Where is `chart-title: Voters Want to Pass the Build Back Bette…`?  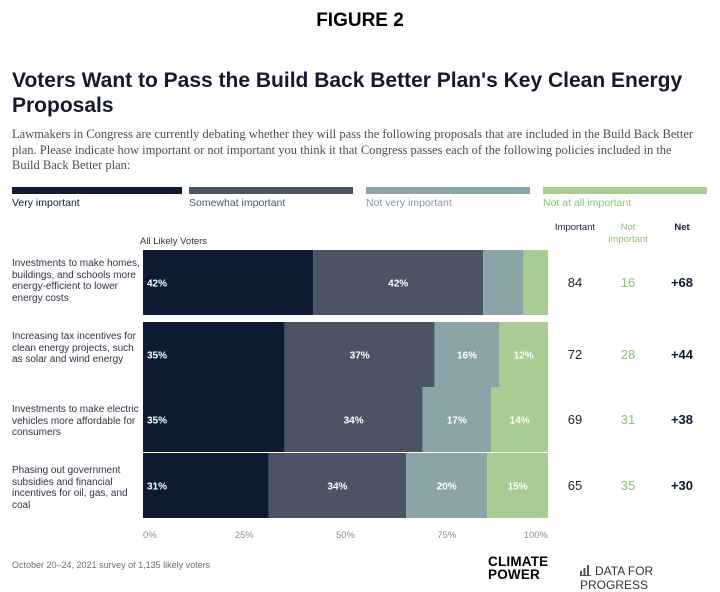
chart-title: Voters Want to Pass the Build Back Bette… is located at coordinates (347, 93).